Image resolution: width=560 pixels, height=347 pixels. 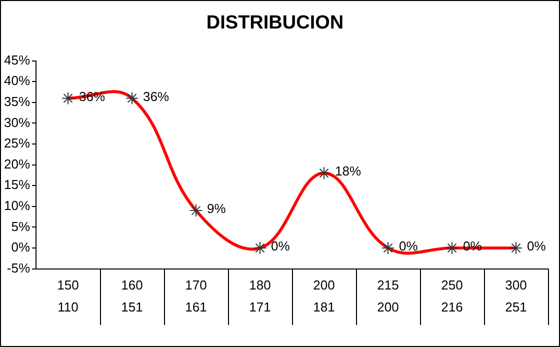 What do you see at coordinates (17, 60) in the screenshot?
I see `y-tick-label: 45%` at bounding box center [17, 60].